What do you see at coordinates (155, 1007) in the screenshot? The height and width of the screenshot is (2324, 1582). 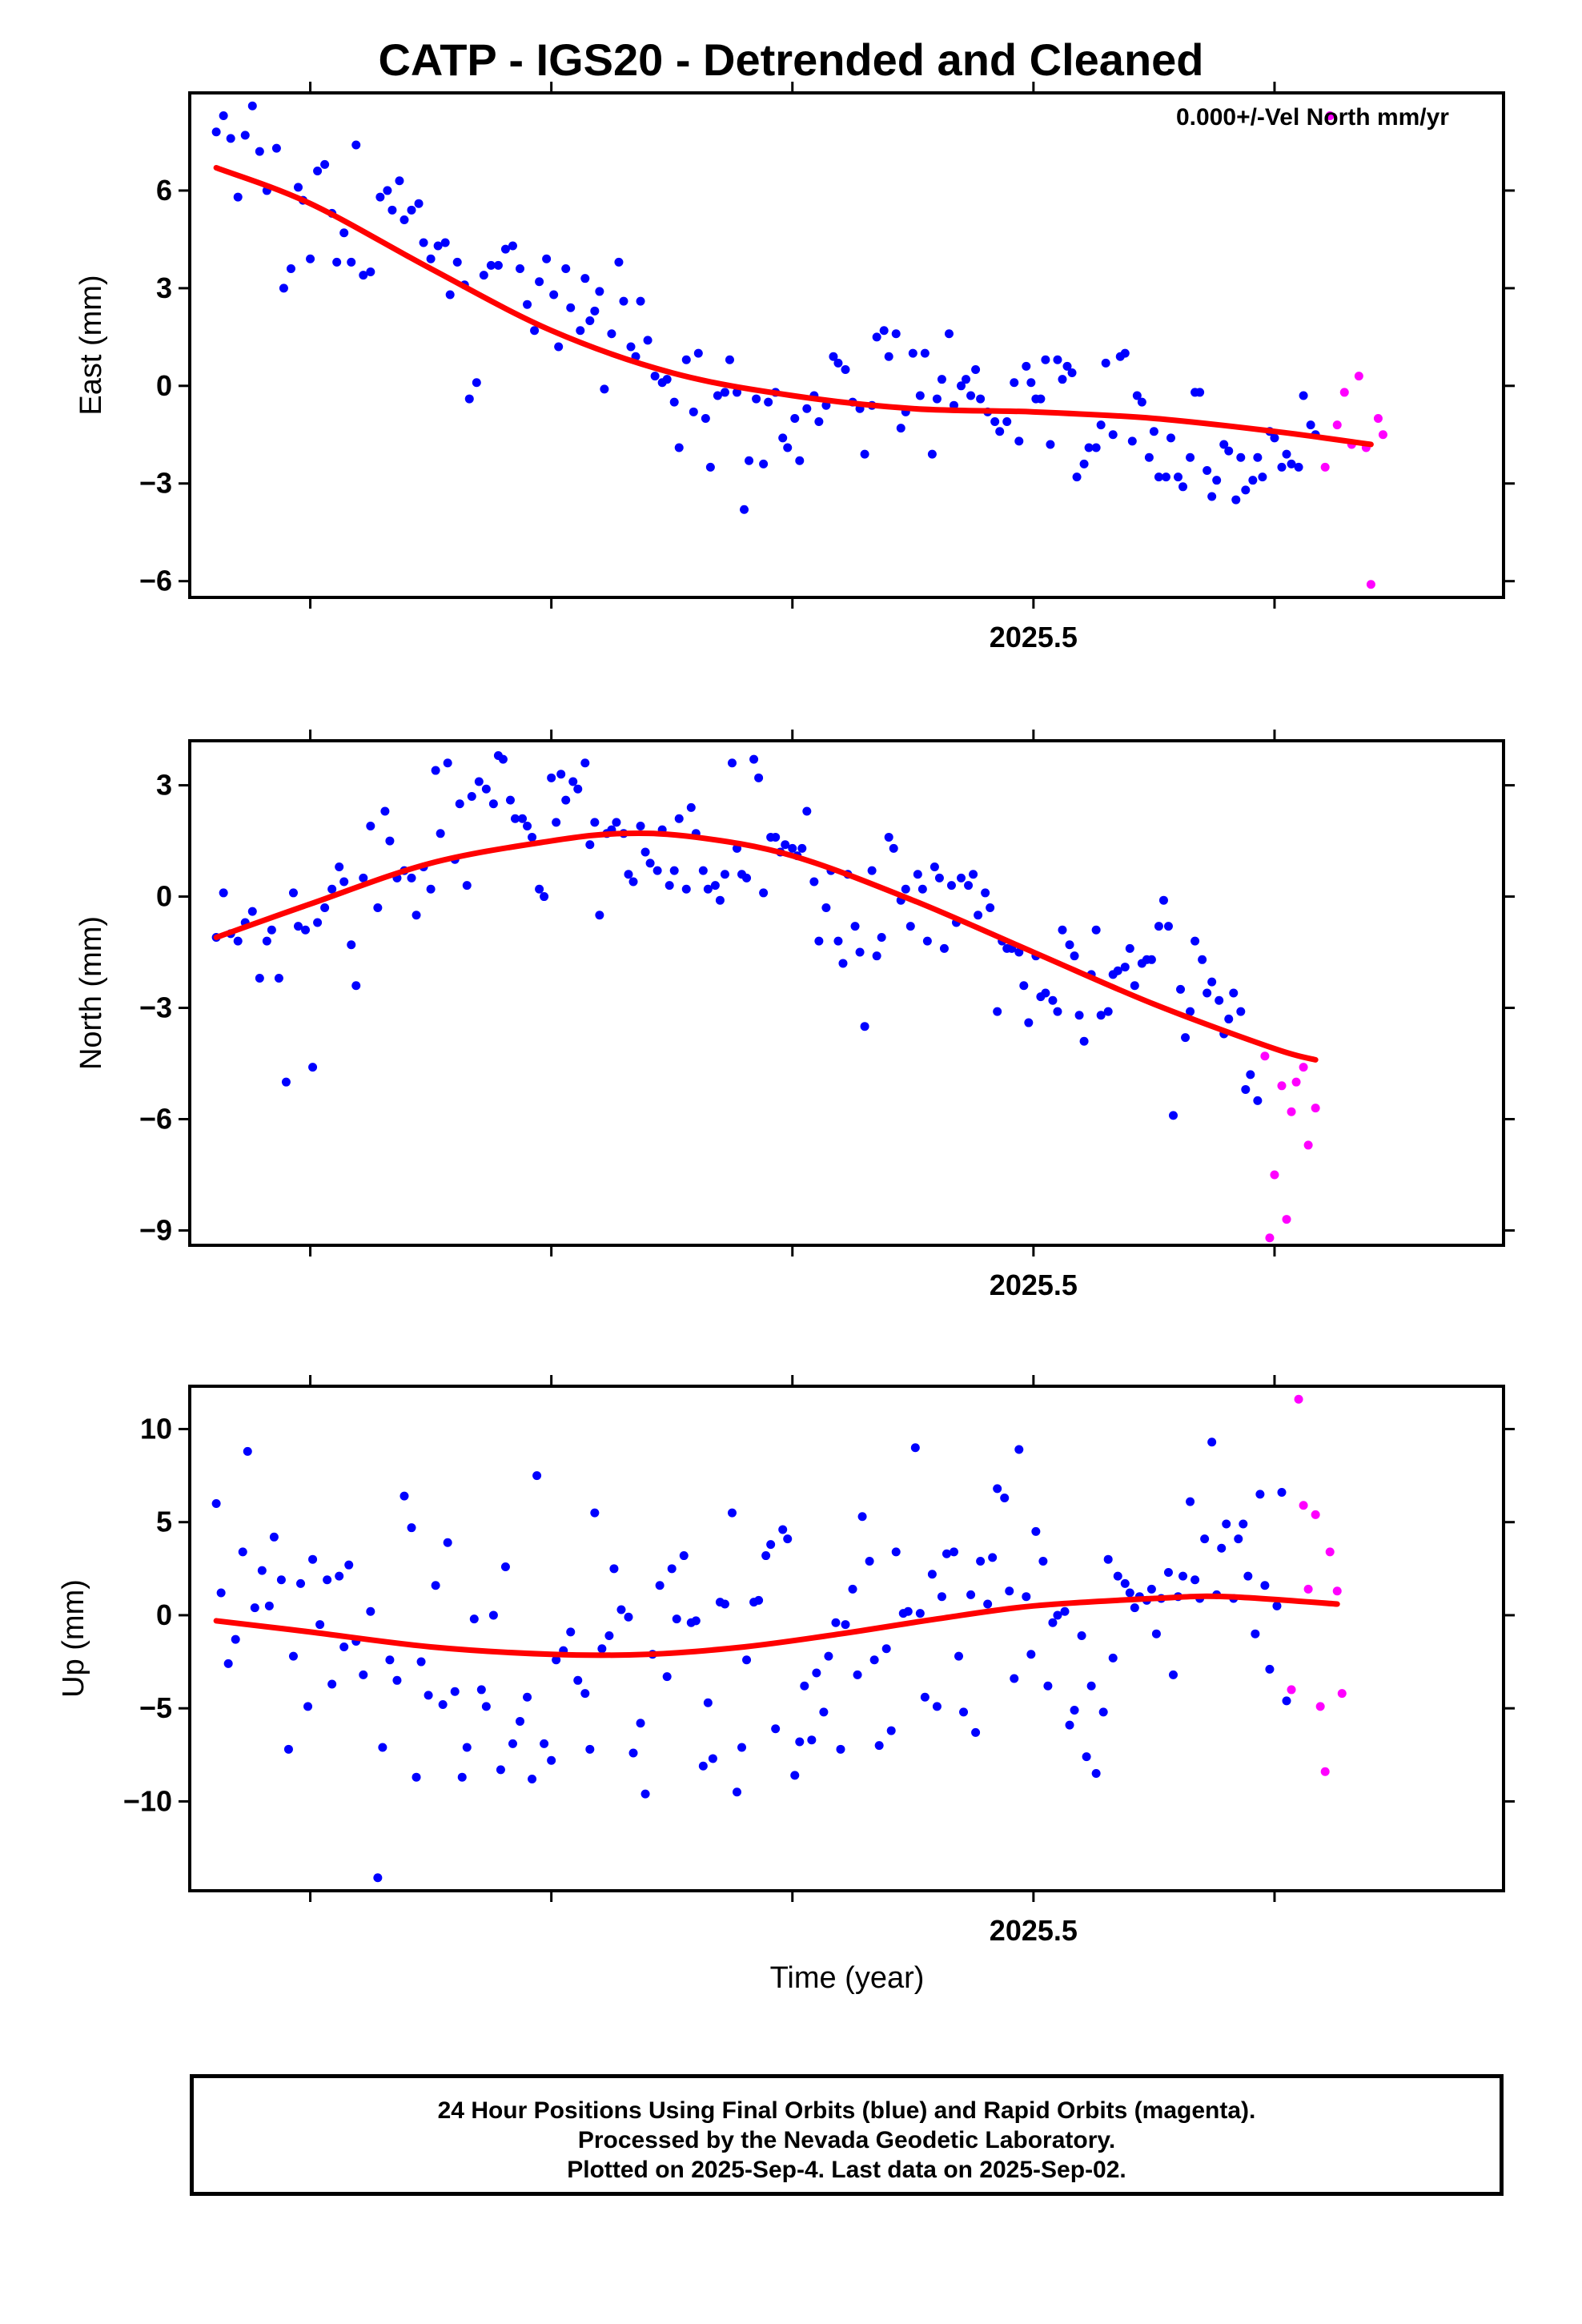 I see `north-ytick-label: −3` at bounding box center [155, 1007].